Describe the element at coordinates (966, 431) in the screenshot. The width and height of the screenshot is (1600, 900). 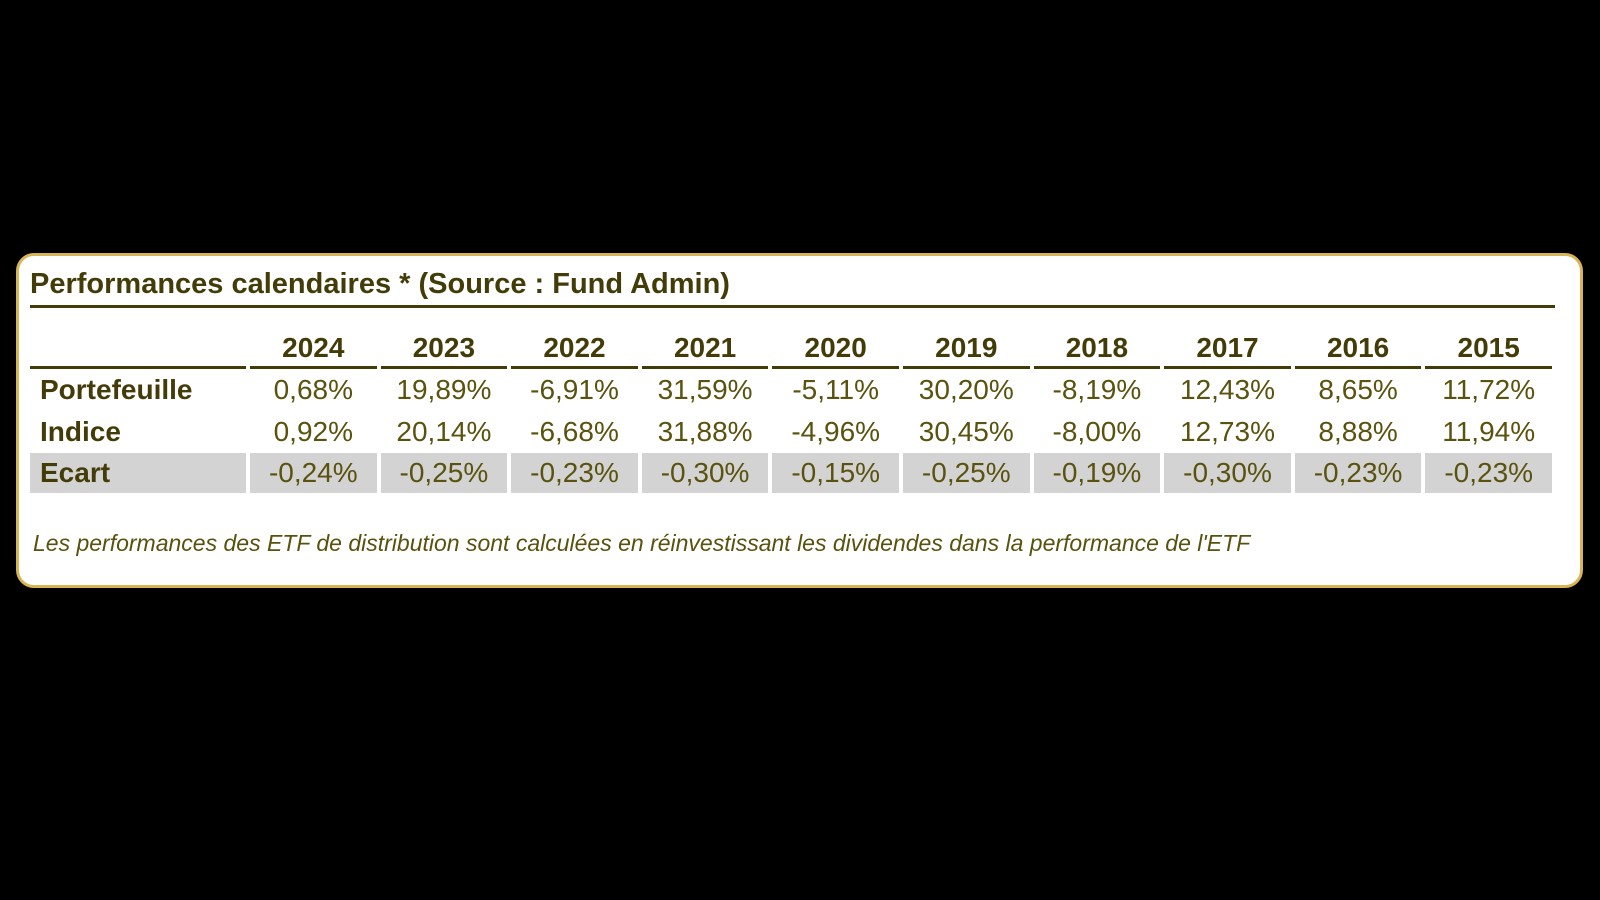
I see `table-cell: 30,45%` at that location.